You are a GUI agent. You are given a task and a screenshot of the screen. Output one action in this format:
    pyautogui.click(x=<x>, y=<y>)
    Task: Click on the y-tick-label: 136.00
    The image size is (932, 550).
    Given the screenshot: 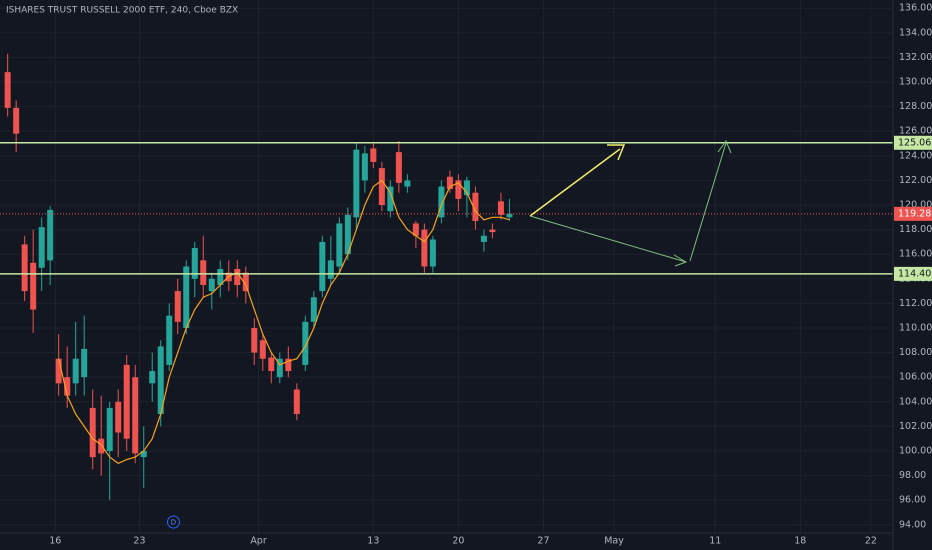 What is the action you would take?
    pyautogui.click(x=915, y=8)
    